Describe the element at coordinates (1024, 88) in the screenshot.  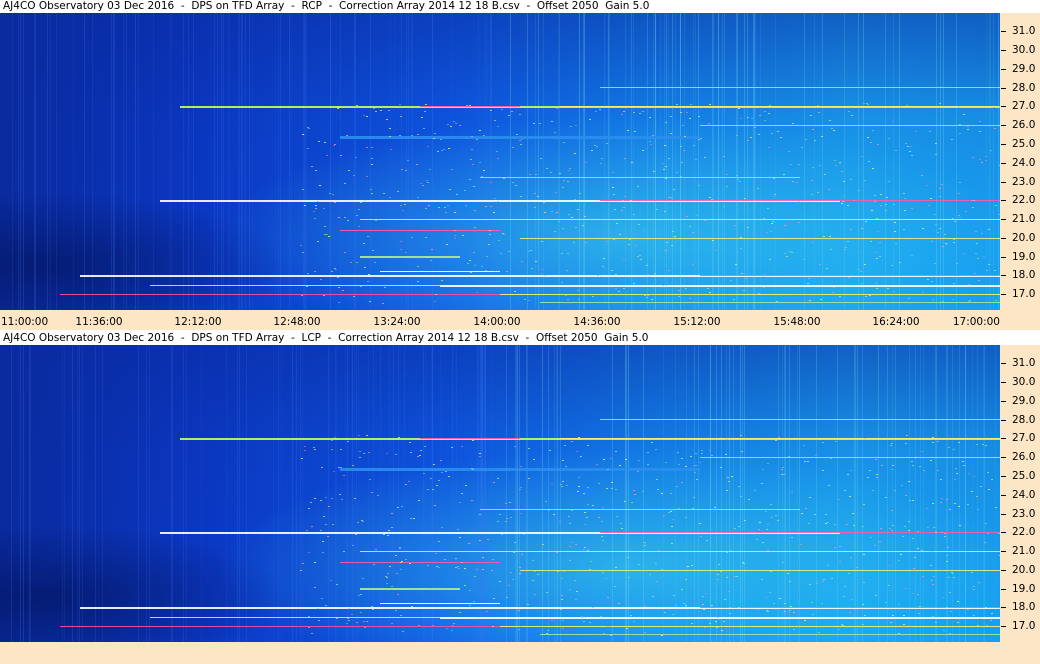
I see `rcp-freq-label: 28.0` at that location.